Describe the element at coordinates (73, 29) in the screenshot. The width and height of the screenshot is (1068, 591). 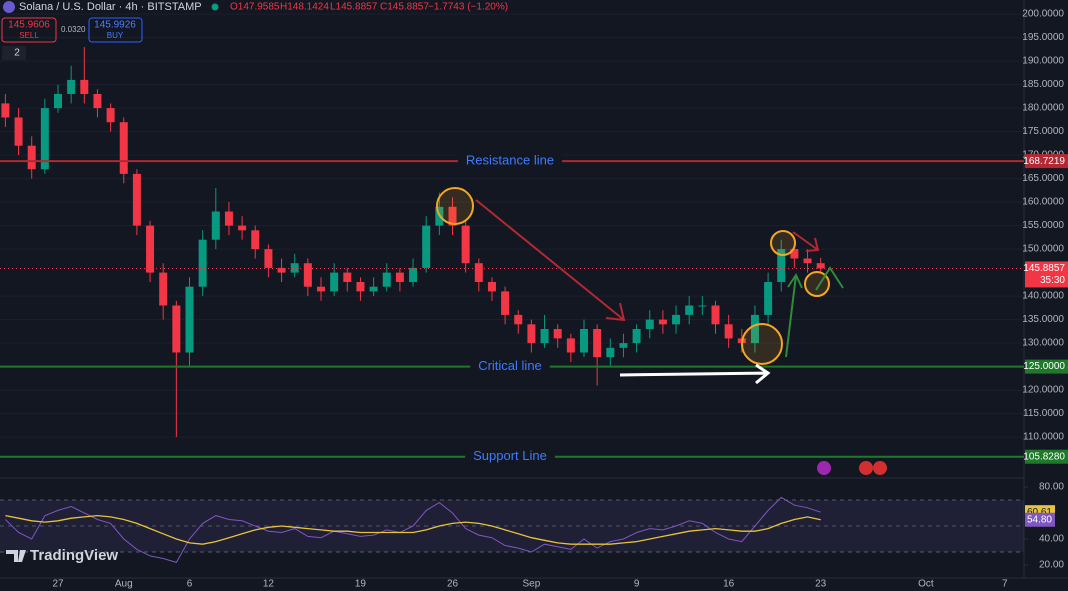
I see `spread: 0.0320` at that location.